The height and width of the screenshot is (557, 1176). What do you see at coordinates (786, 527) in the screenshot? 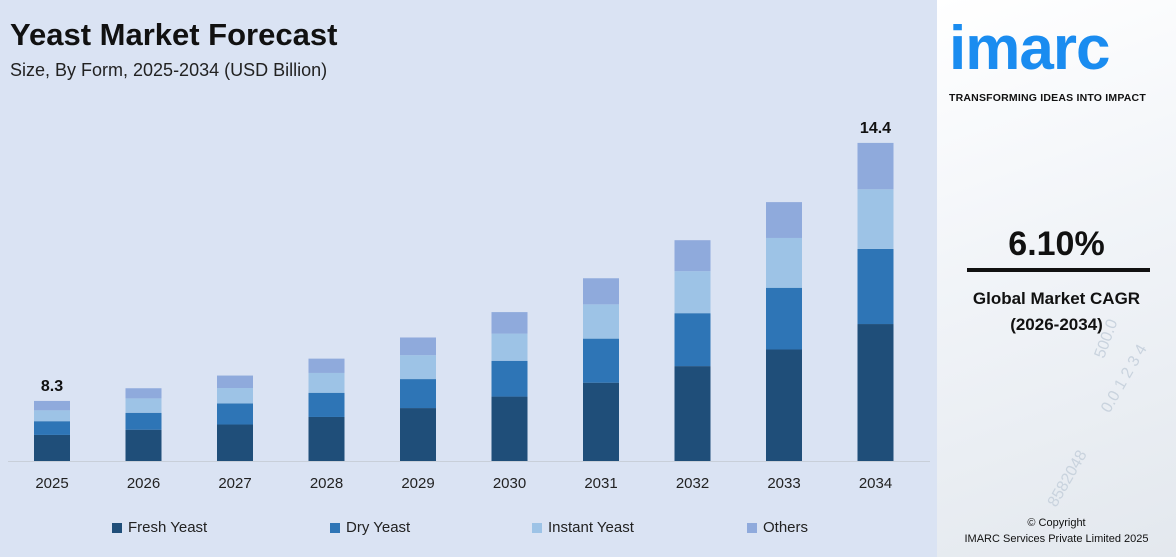
I see `legend-label: Others` at bounding box center [786, 527].